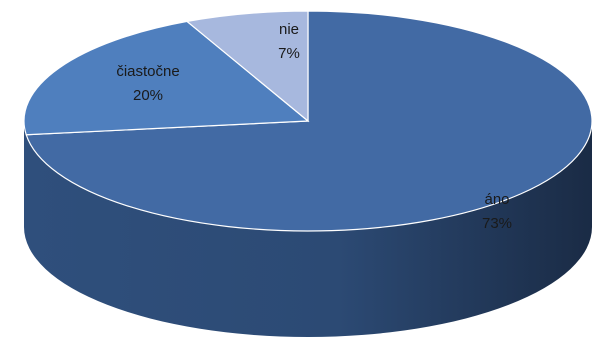 This screenshot has height=352, width=592. I want to click on slice-value-label: 20%, so click(148, 95).